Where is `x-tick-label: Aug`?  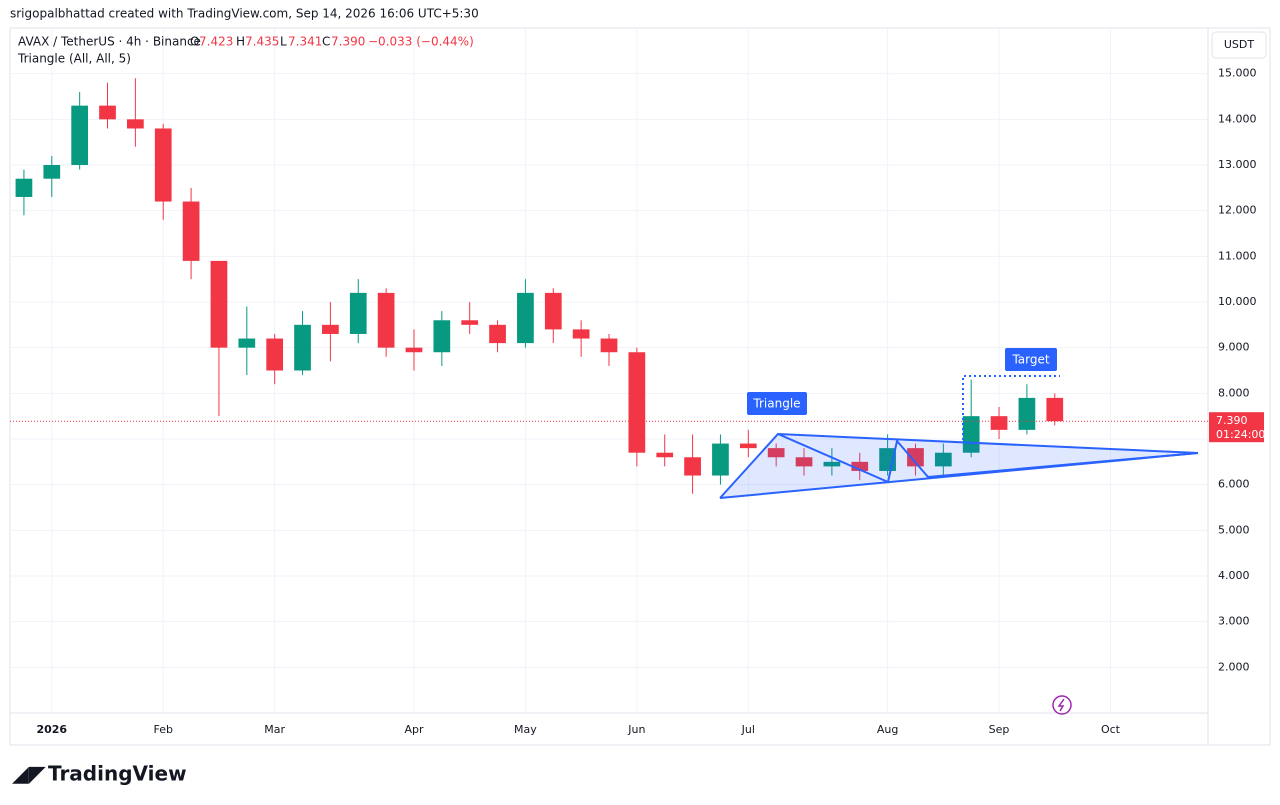 x-tick-label: Aug is located at coordinates (887, 729).